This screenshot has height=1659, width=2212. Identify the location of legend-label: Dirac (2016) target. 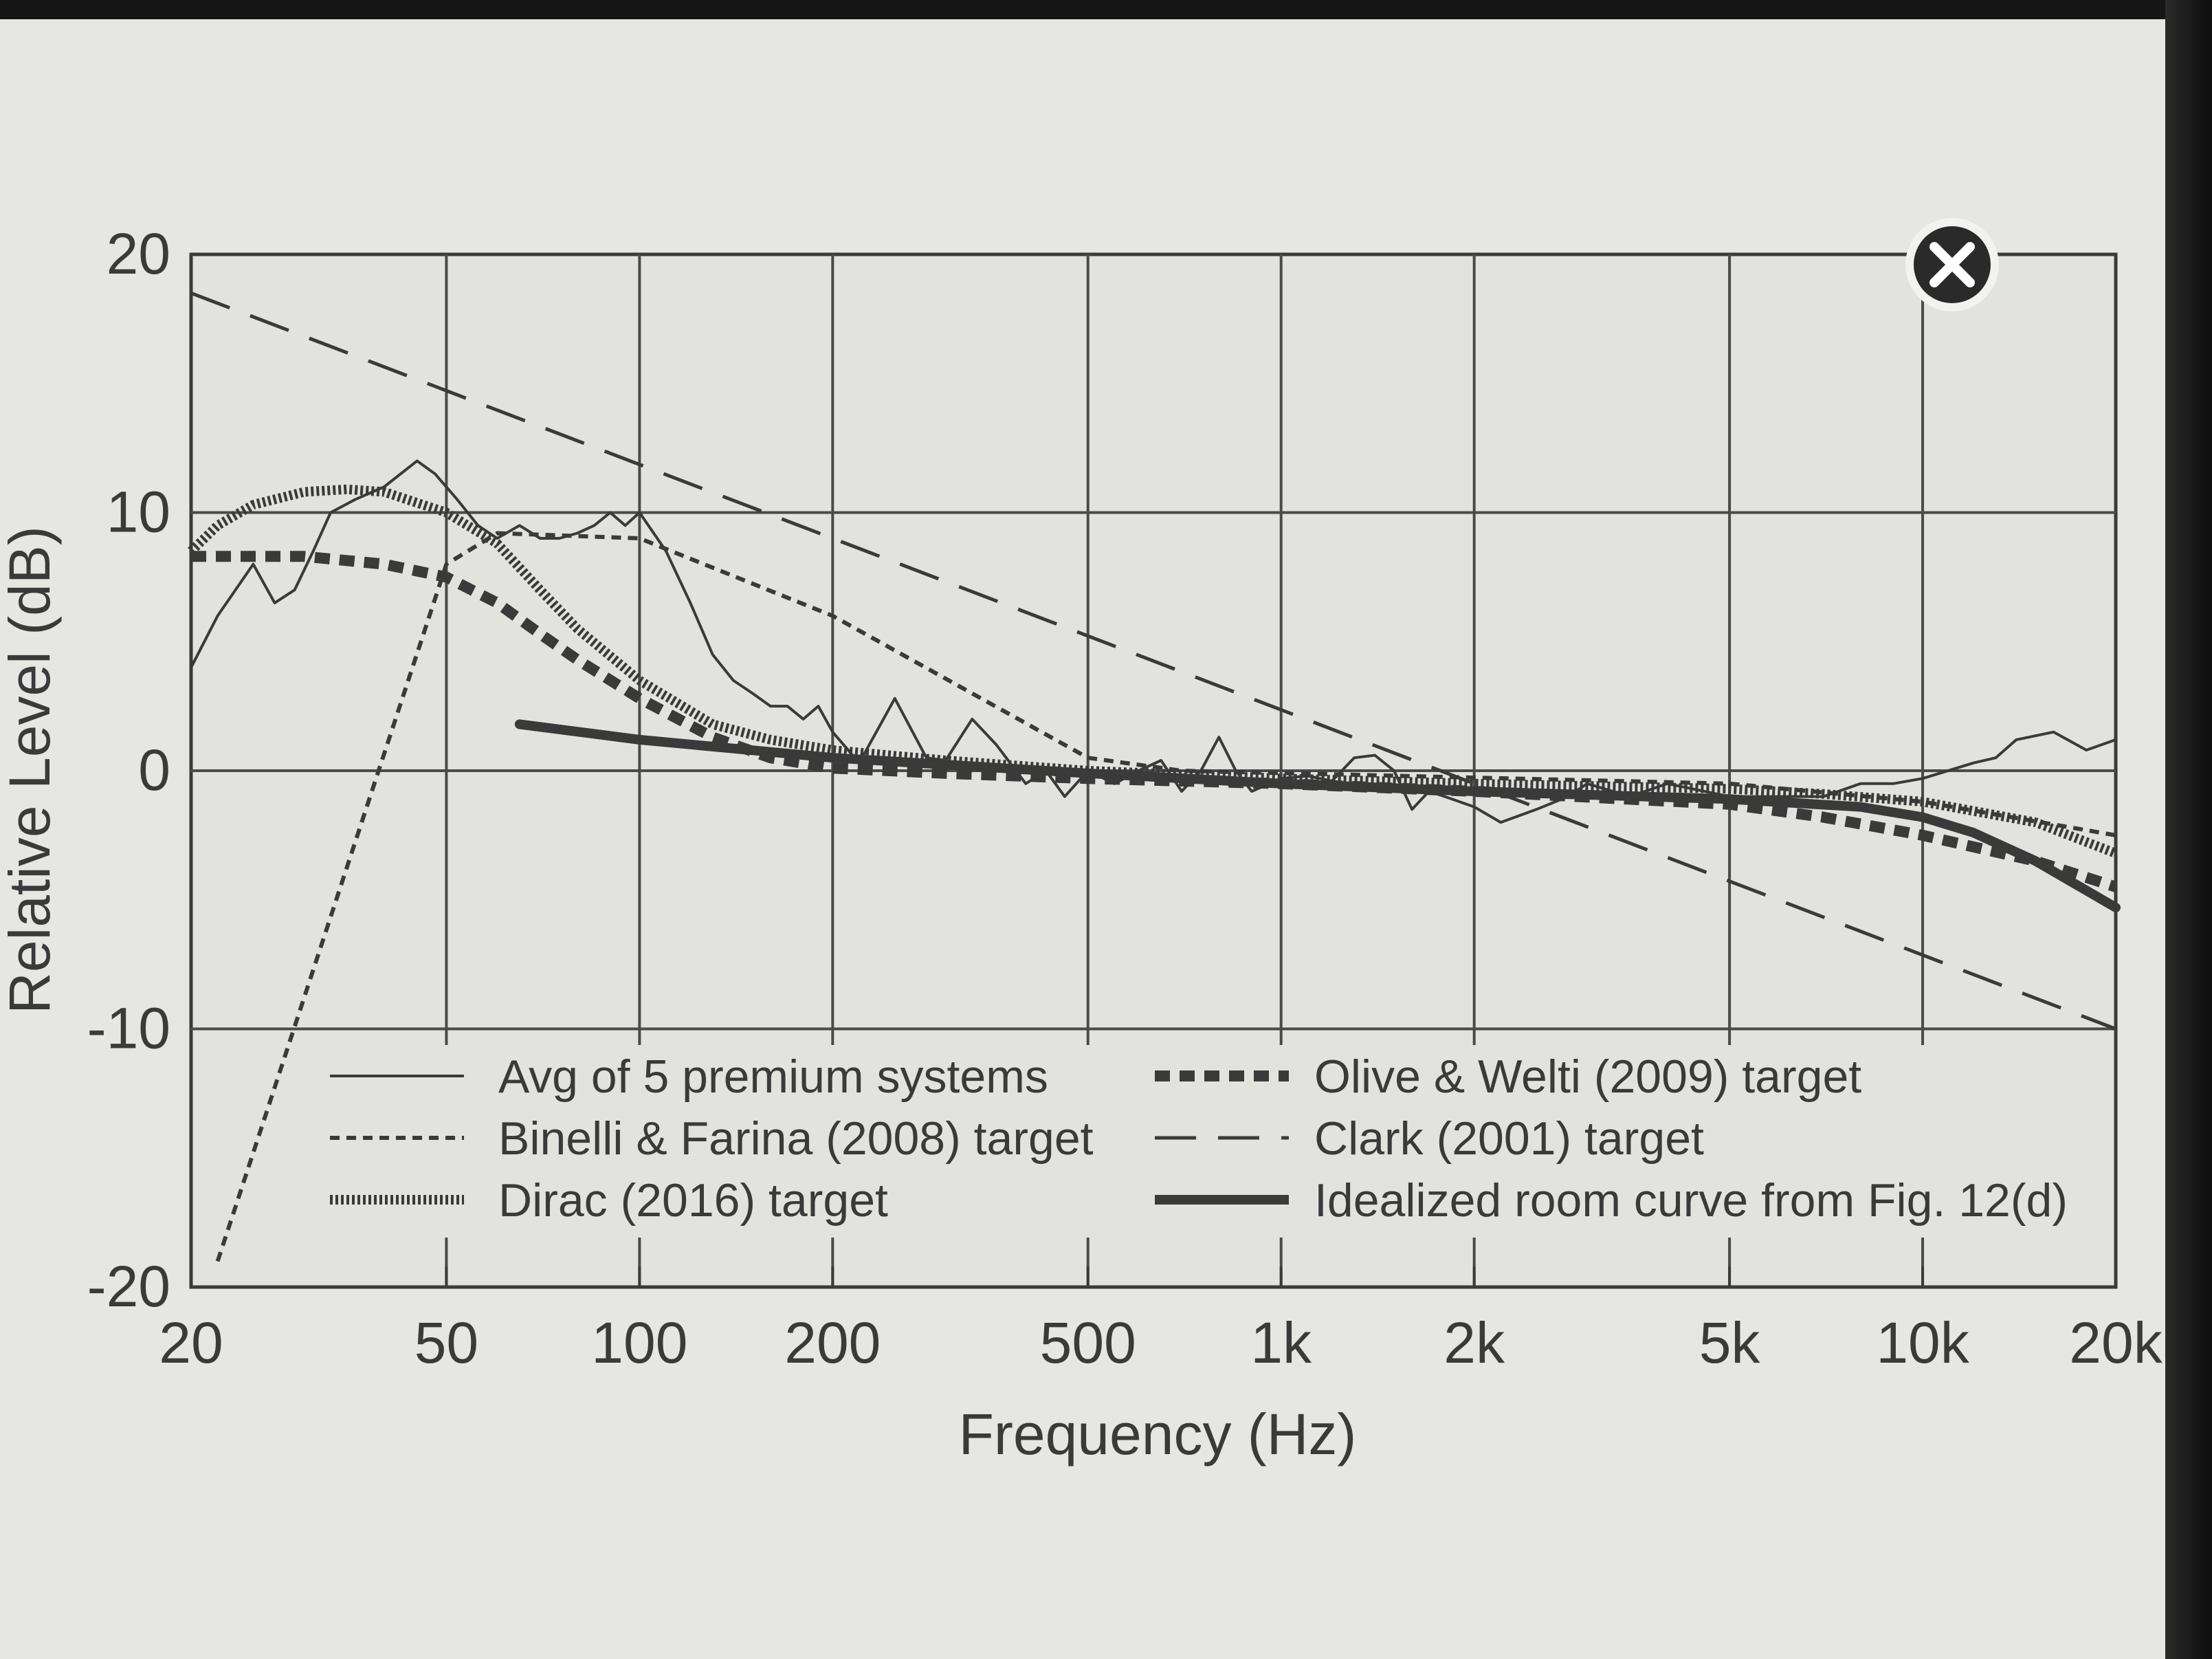
(693, 1200).